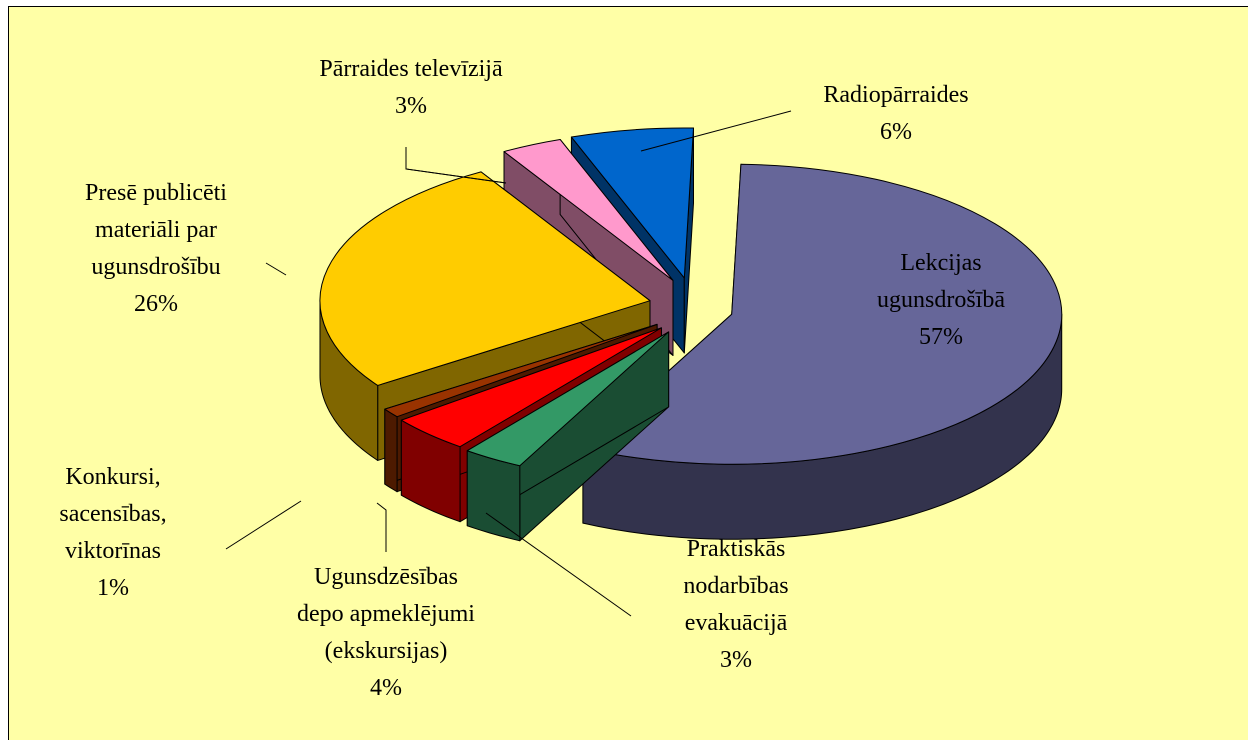 The image size is (1248, 741). Describe the element at coordinates (113, 514) in the screenshot. I see `category-name: Konkursi, sacensības, viktorīnas` at that location.